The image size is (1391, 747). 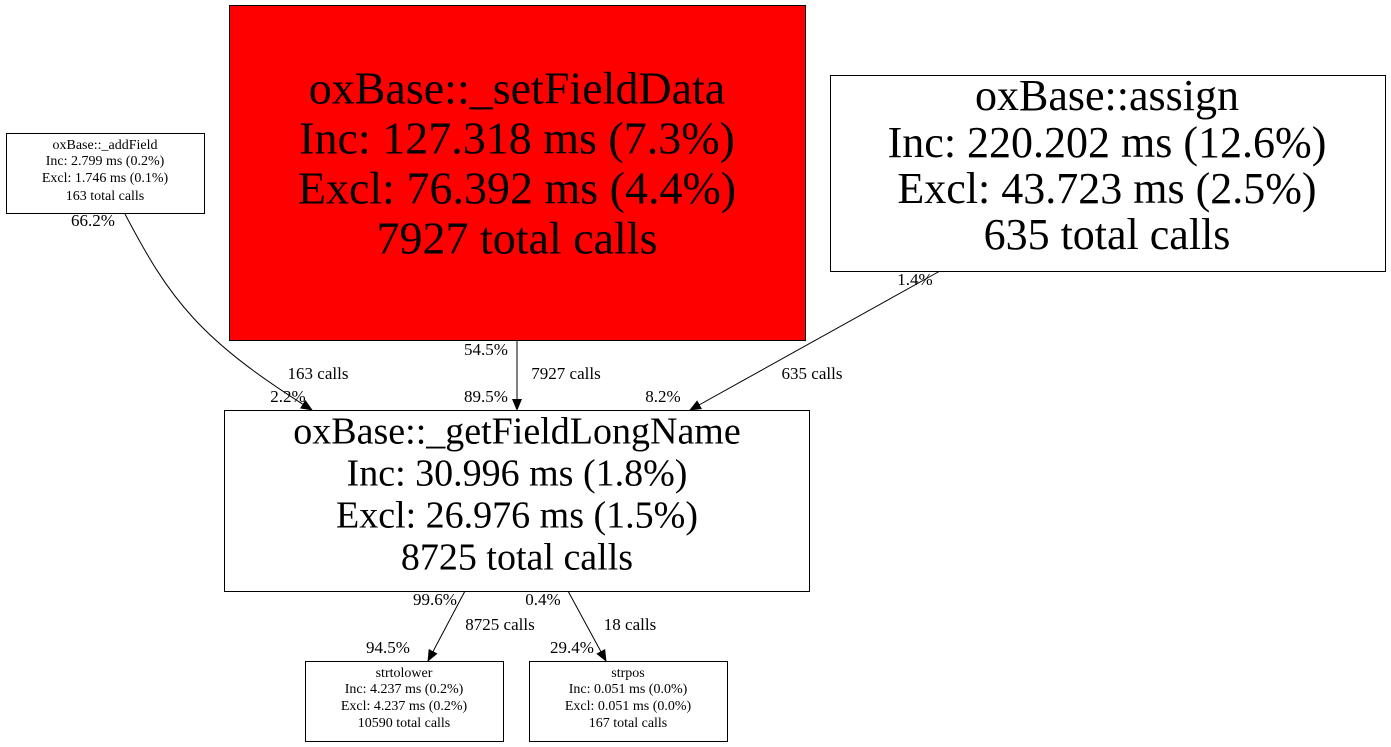 What do you see at coordinates (105, 145) in the screenshot?
I see `node-name: oxBase::_addField` at bounding box center [105, 145].